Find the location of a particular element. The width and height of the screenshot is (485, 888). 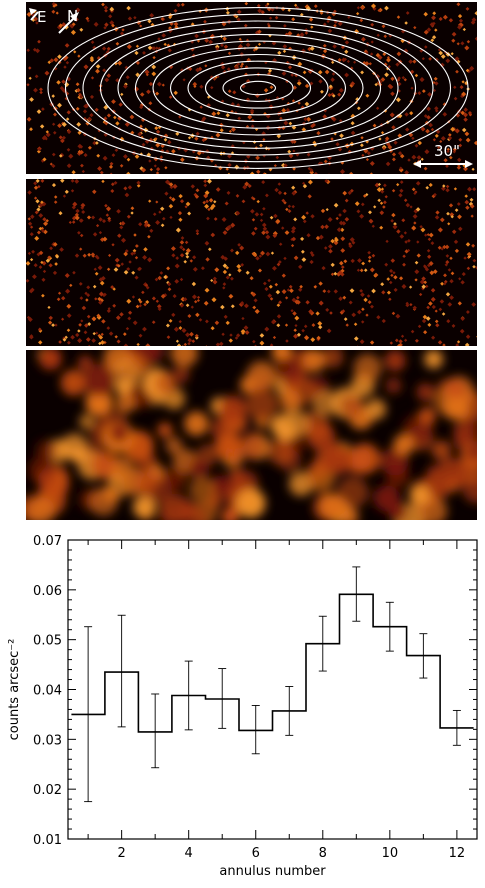

x-tick-label: 8 is located at coordinates (323, 853).